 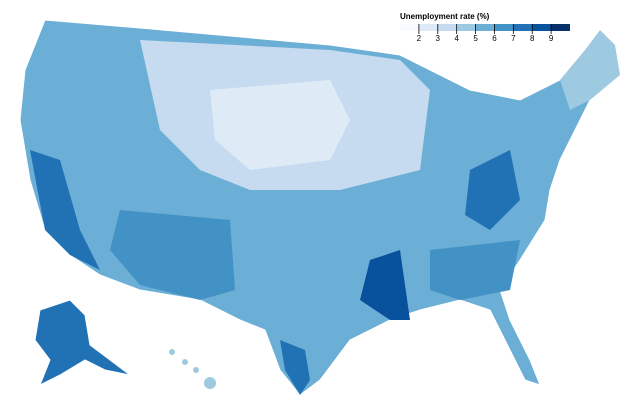 What do you see at coordinates (82, 343) in the screenshot?
I see `alaska` at bounding box center [82, 343].